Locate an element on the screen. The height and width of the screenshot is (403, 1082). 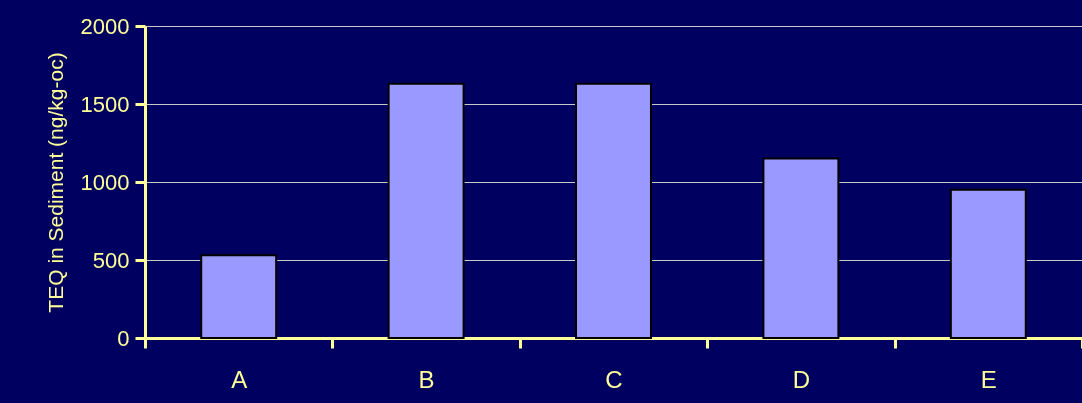
y-tick-label: 2000 is located at coordinates (105, 26).